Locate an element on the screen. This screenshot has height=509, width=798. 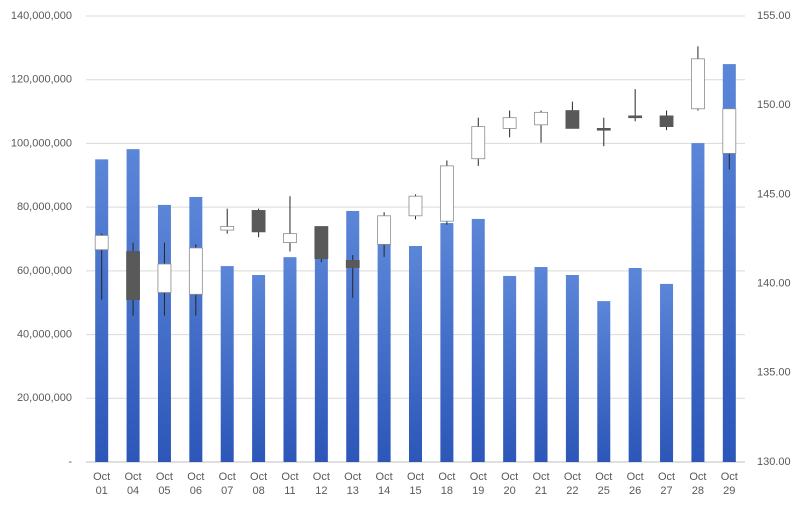
y-tick-label: 60,000,000 is located at coordinates (44, 271).